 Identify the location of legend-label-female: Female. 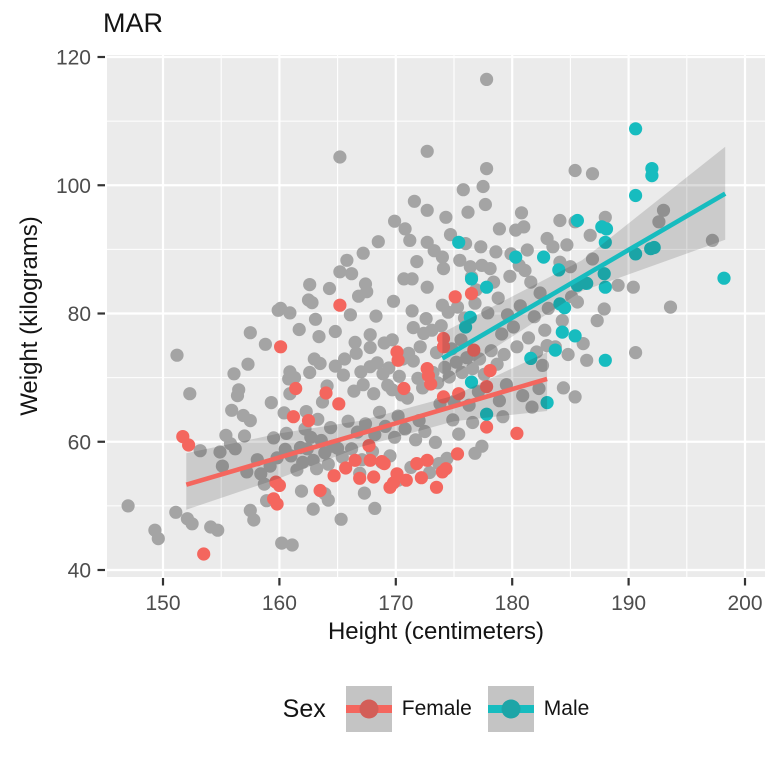
(436, 708).